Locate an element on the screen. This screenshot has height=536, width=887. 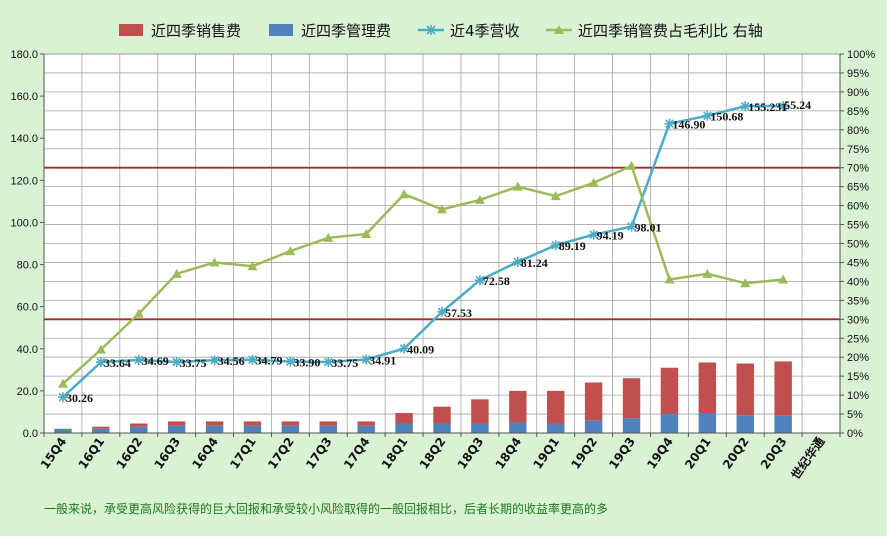
revenue-data-label: 72.58 is located at coordinates (496, 281).